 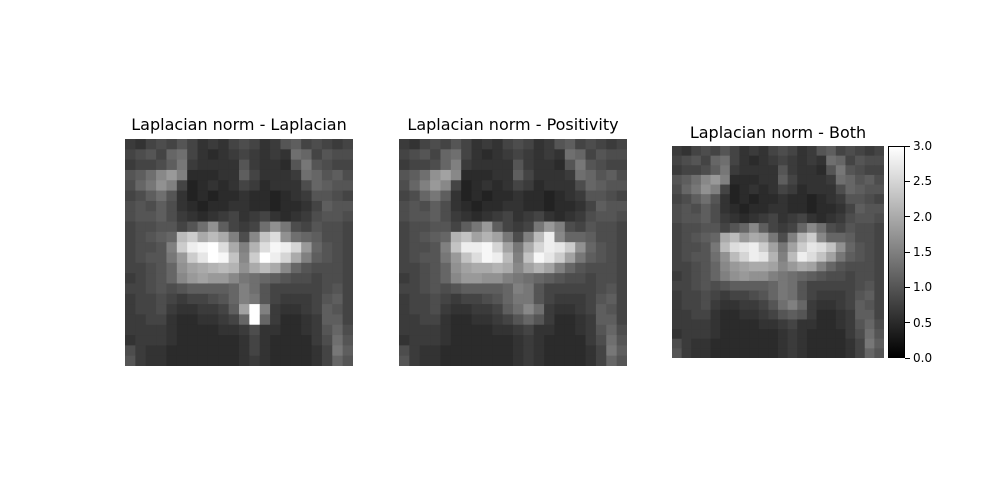 What do you see at coordinates (907, 358) in the screenshot?
I see `colorbar-tick` at bounding box center [907, 358].